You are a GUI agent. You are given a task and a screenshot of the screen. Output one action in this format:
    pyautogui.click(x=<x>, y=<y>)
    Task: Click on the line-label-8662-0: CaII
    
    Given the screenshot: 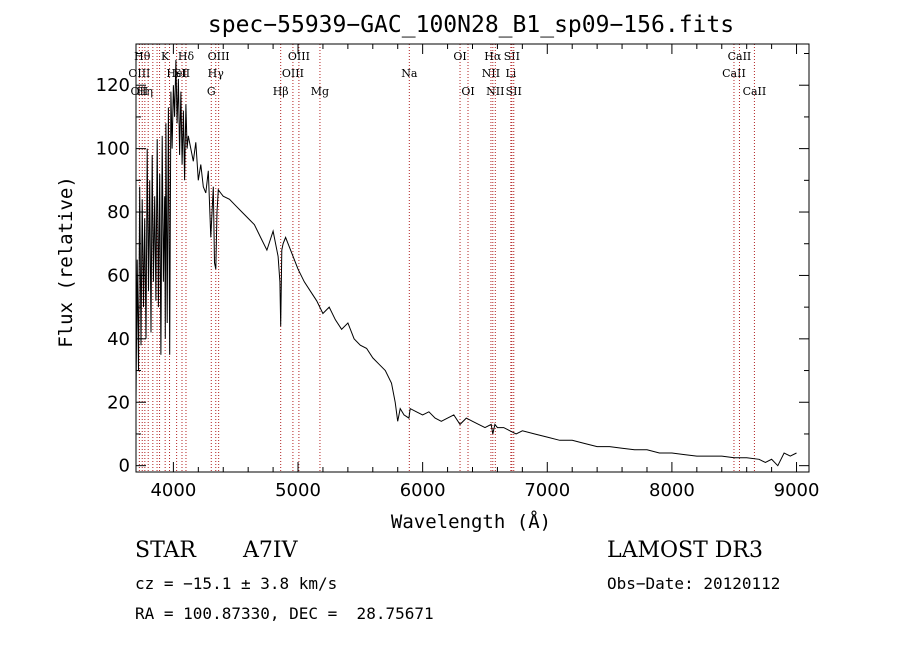 What is the action you would take?
    pyautogui.click(x=755, y=91)
    